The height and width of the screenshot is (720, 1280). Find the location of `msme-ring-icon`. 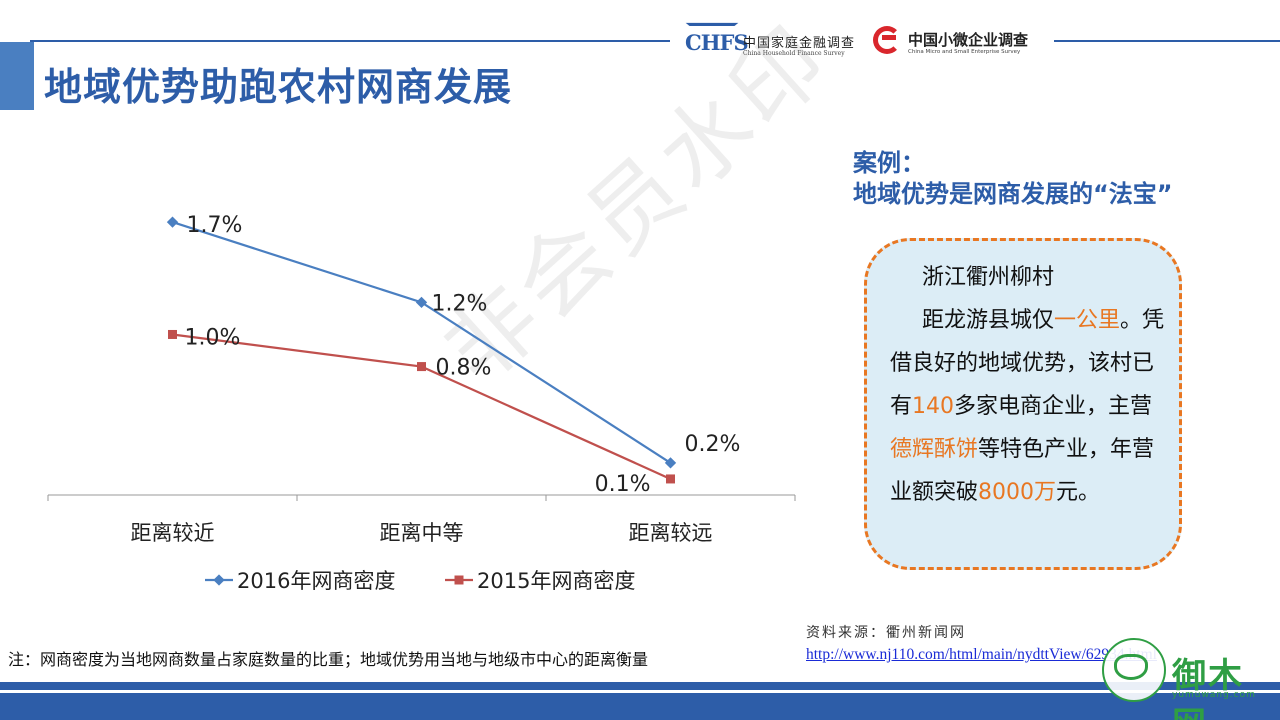

msme-ring-icon is located at coordinates (887, 40).